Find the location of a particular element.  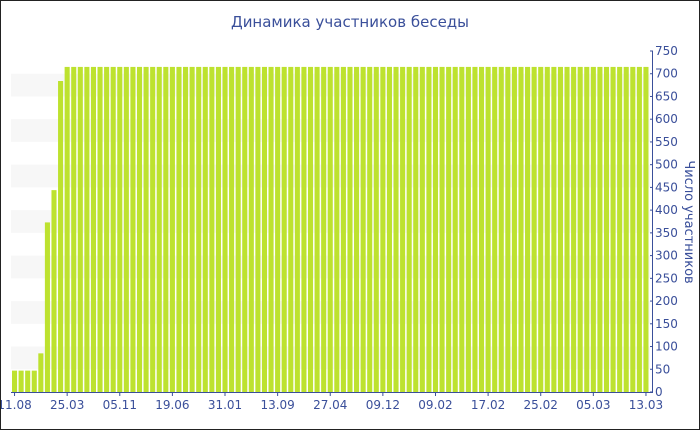

y-tick-label: 450 is located at coordinates (666, 187).